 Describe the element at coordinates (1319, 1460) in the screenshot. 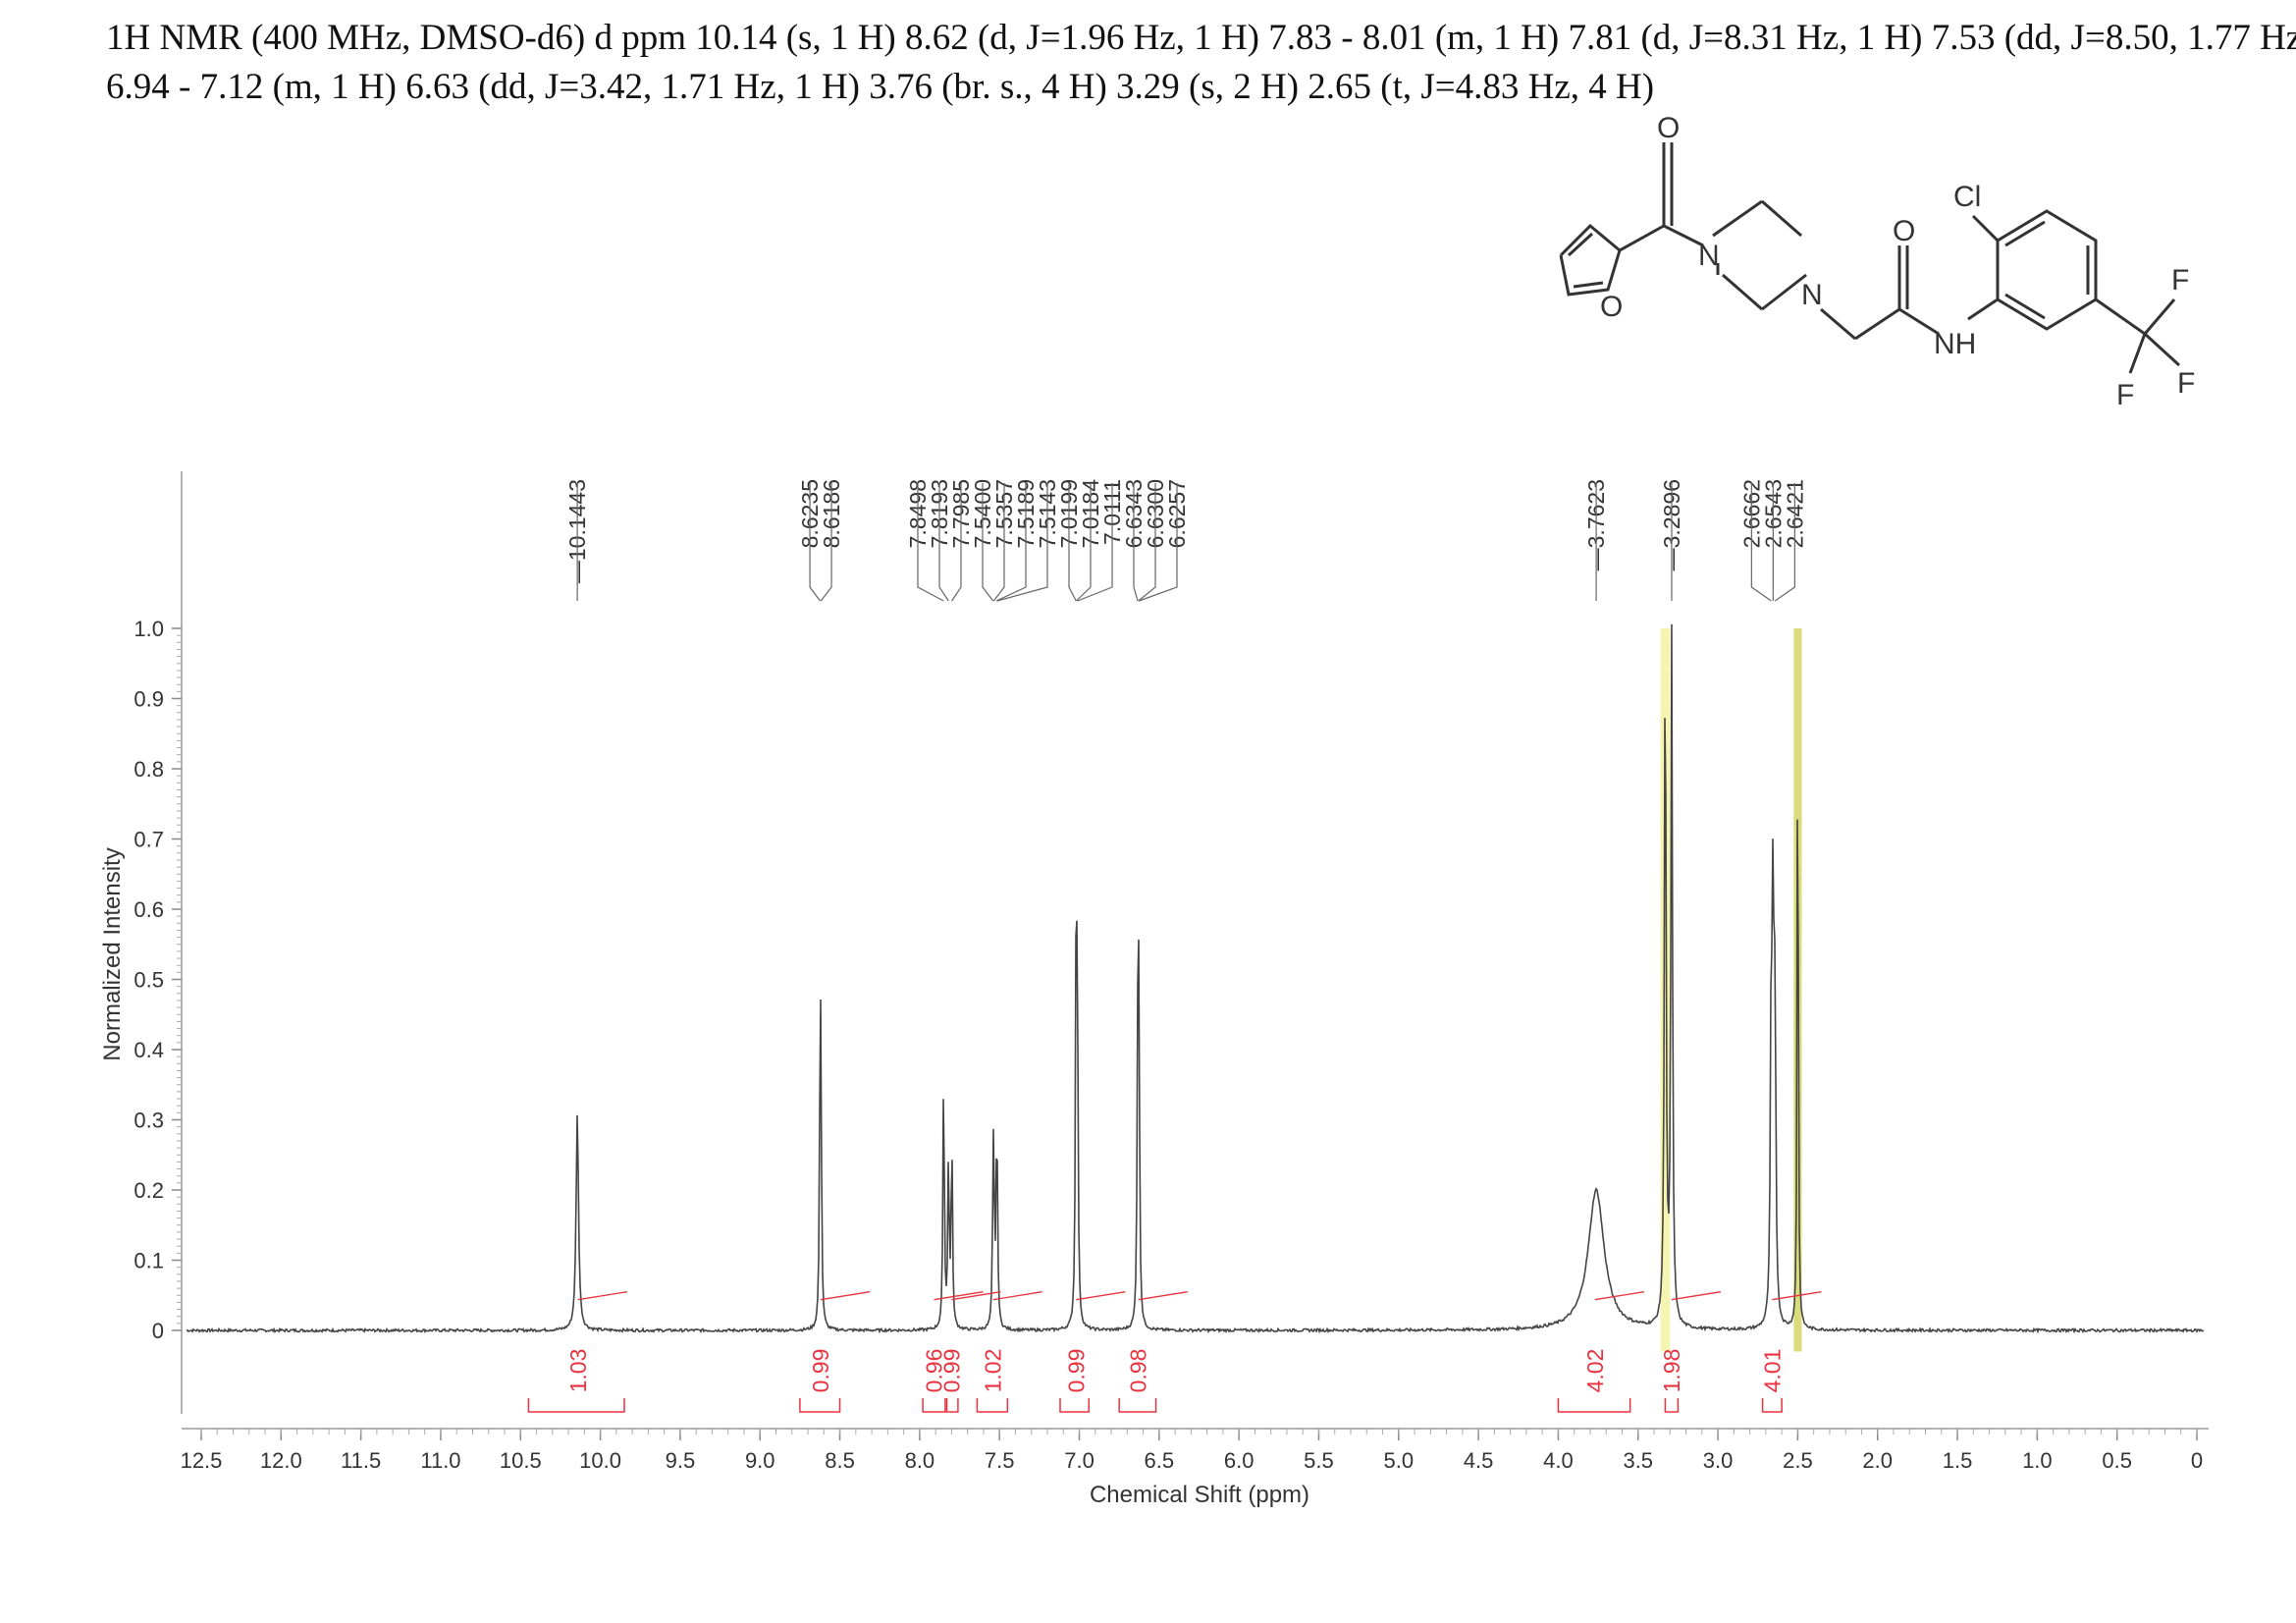

I see `x-tick-label: 5.5` at that location.